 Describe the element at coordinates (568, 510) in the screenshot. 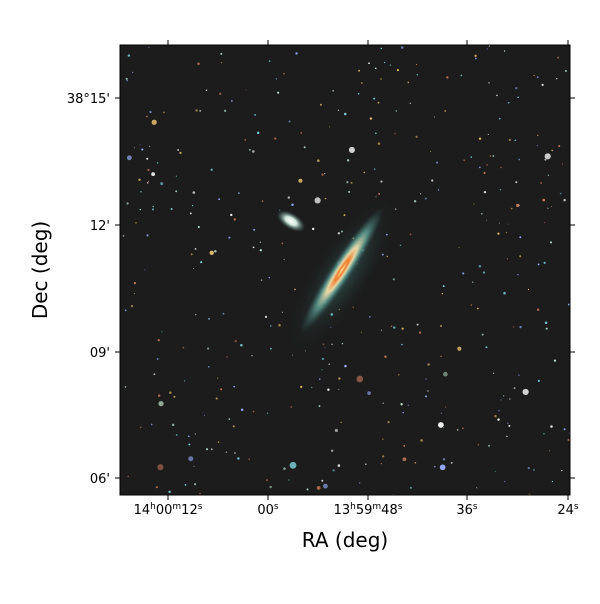

I see `x-tick-label: 24s` at that location.